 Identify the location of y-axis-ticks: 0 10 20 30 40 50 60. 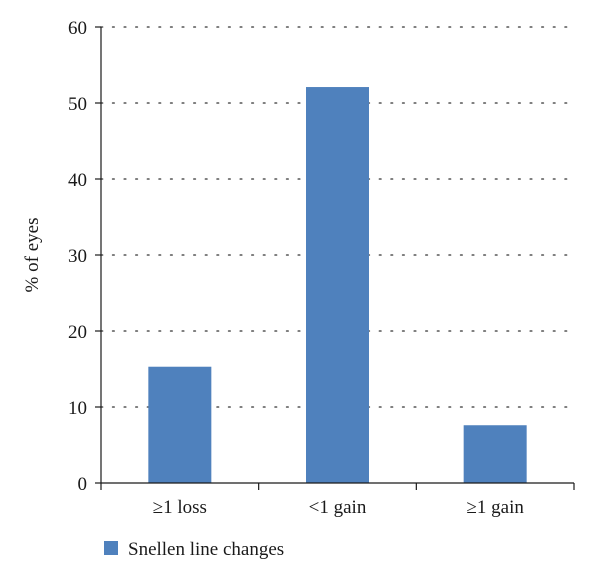
(84, 256).